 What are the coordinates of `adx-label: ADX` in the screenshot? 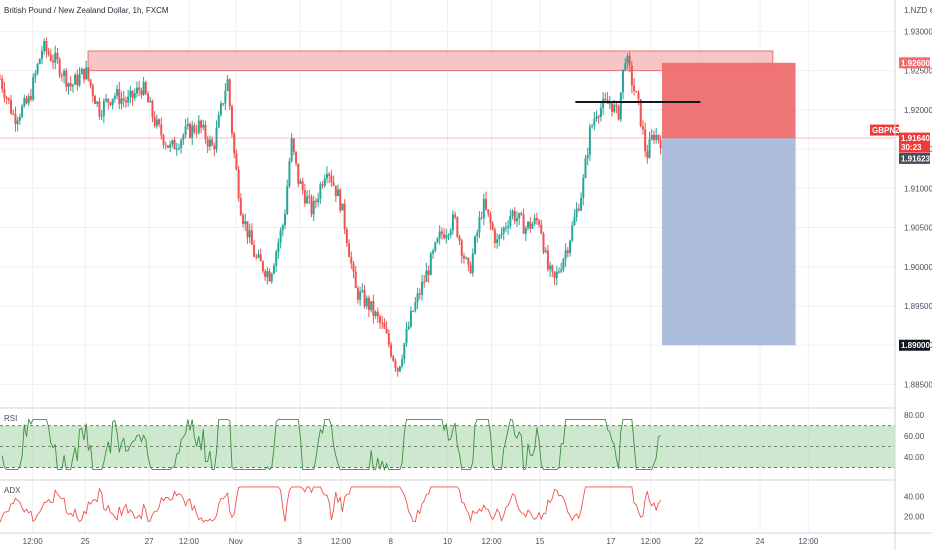 It's located at (12, 490).